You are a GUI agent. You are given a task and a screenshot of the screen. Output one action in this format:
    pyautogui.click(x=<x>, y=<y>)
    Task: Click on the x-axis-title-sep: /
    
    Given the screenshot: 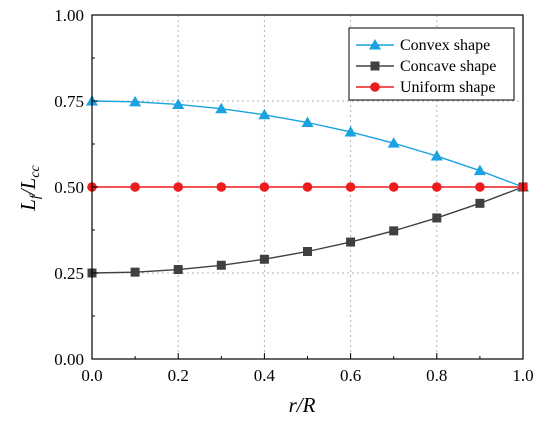 What is the action you would take?
    pyautogui.click(x=300, y=405)
    